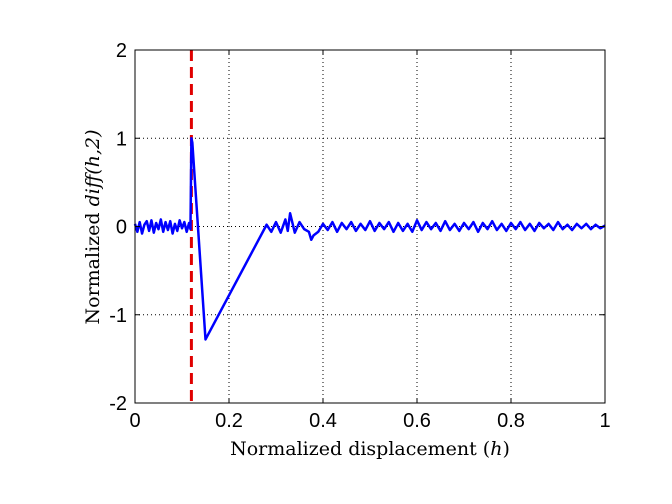 This screenshot has width=672, height=504. I want to click on y-tick-label: -2, so click(118, 404).